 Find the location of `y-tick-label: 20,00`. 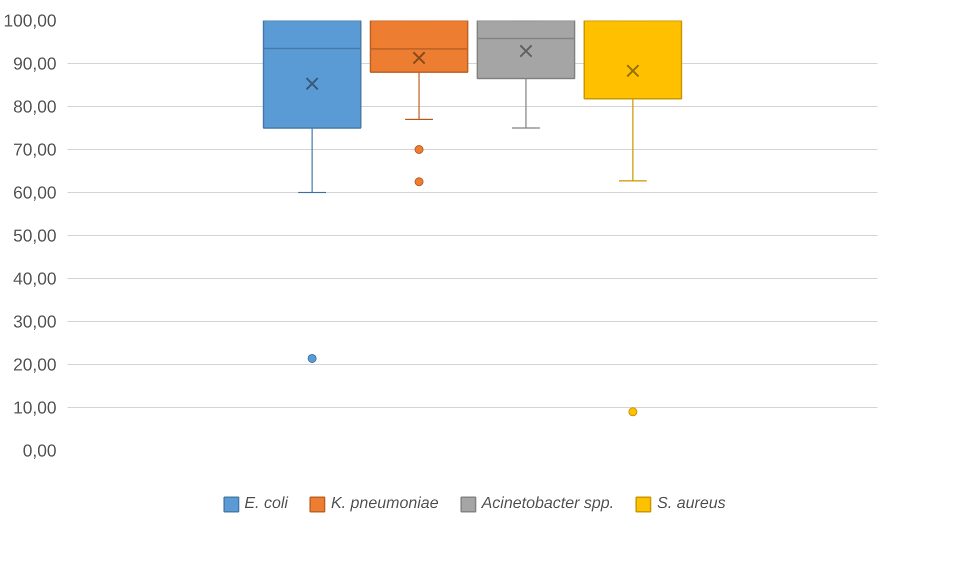

y-tick-label: 20,00 is located at coordinates (35, 364).